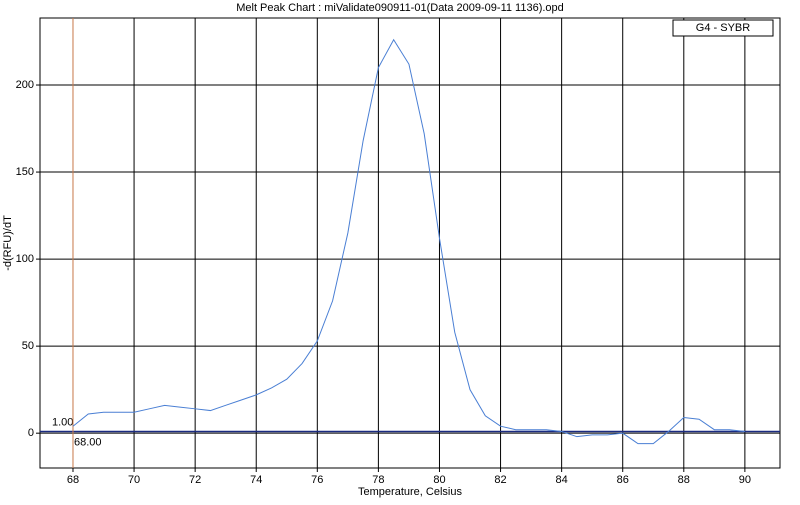 The height and width of the screenshot is (505, 800). I want to click on y-tick-label: 200, so click(25, 85).